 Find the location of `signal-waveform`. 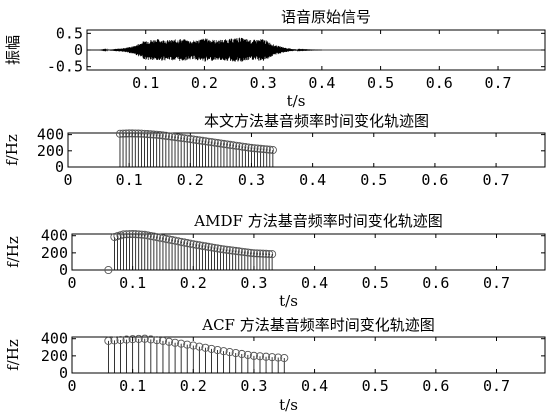

signal-waveform is located at coordinates (204, 49).